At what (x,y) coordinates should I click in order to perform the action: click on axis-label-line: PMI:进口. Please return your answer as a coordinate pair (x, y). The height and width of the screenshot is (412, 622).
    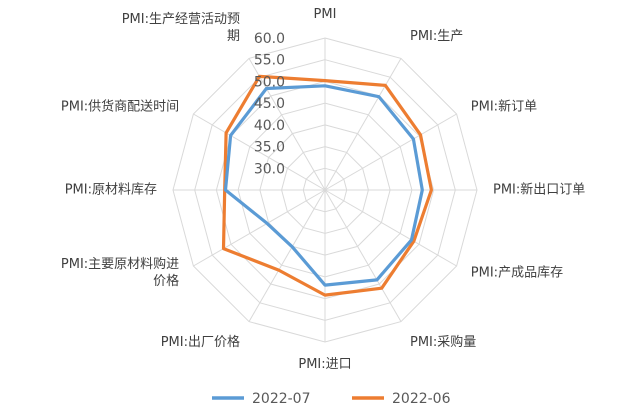
    Looking at the image, I should click on (324, 364).